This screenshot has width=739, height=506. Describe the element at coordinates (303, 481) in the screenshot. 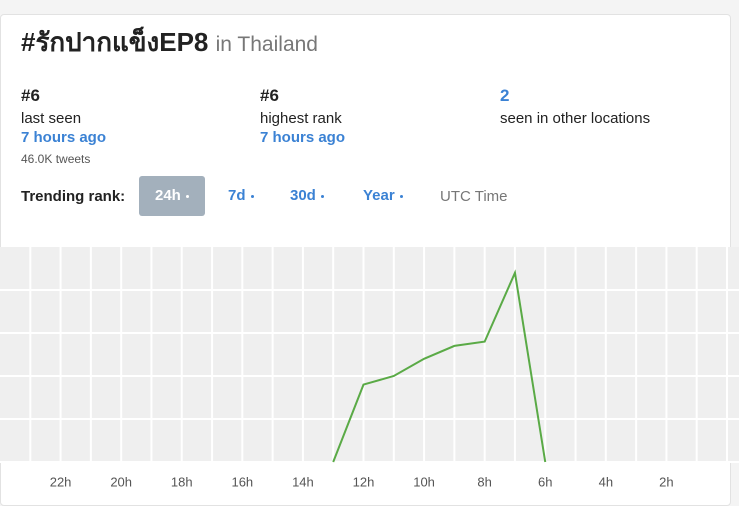

I see `x-tick-label: 14h` at that location.